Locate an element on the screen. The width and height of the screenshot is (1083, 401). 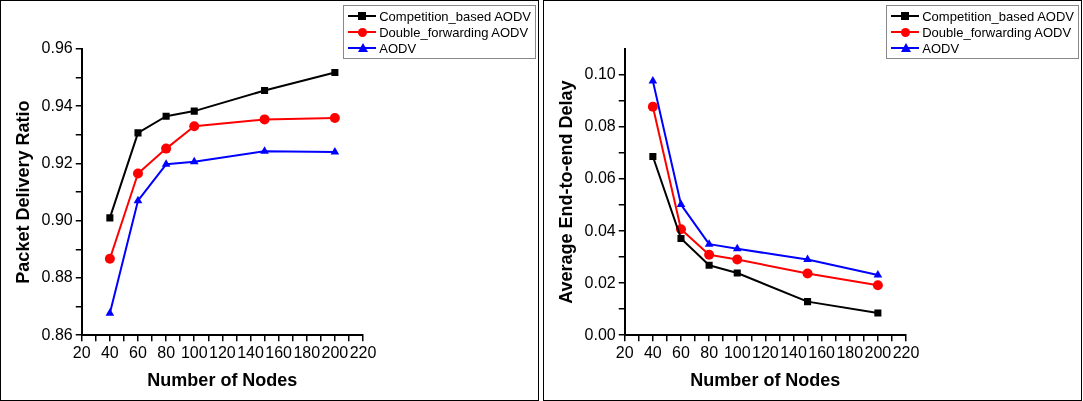
y-axis-title: Packet Delivery Ratio is located at coordinates (22, 192).